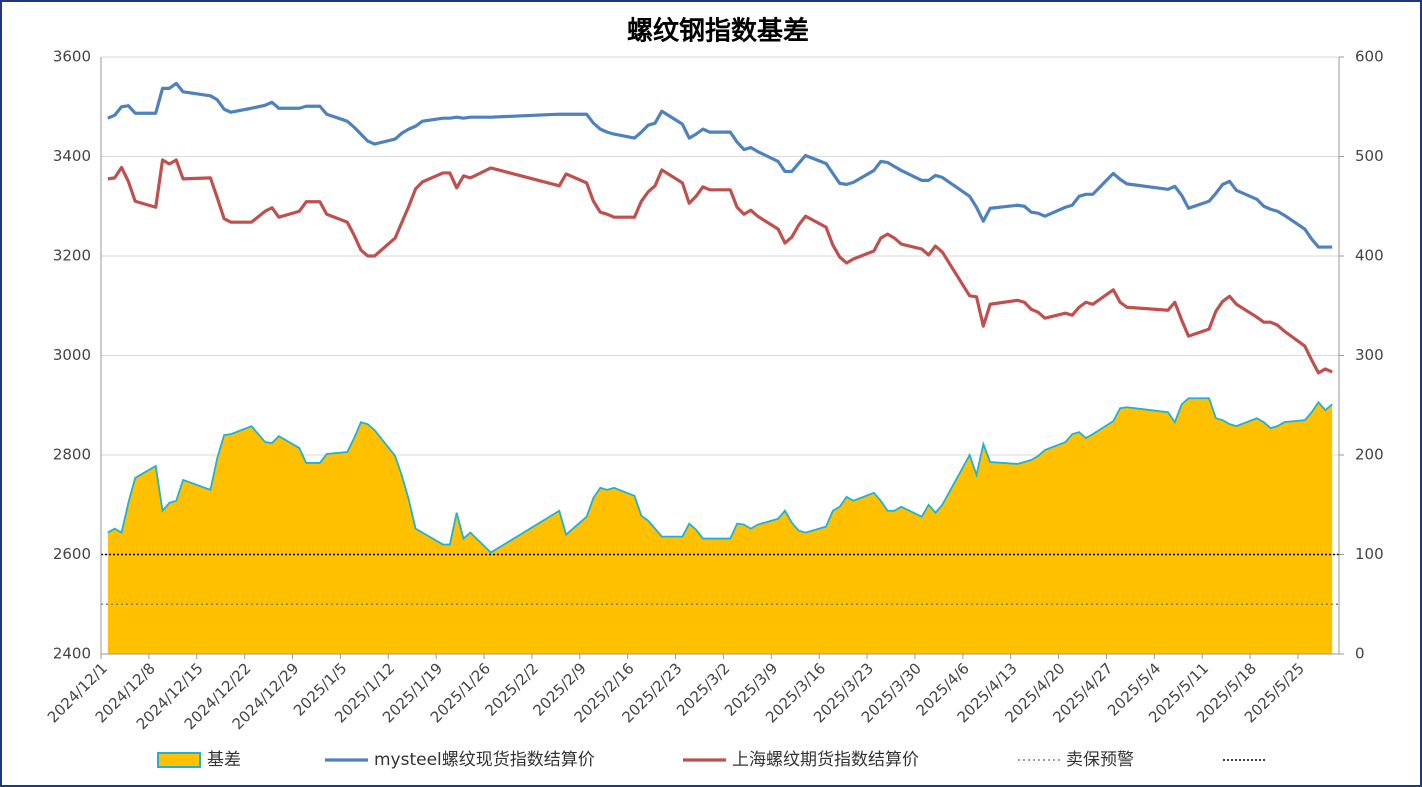  I want to click on y2-tick-label: 600, so click(1369, 57).